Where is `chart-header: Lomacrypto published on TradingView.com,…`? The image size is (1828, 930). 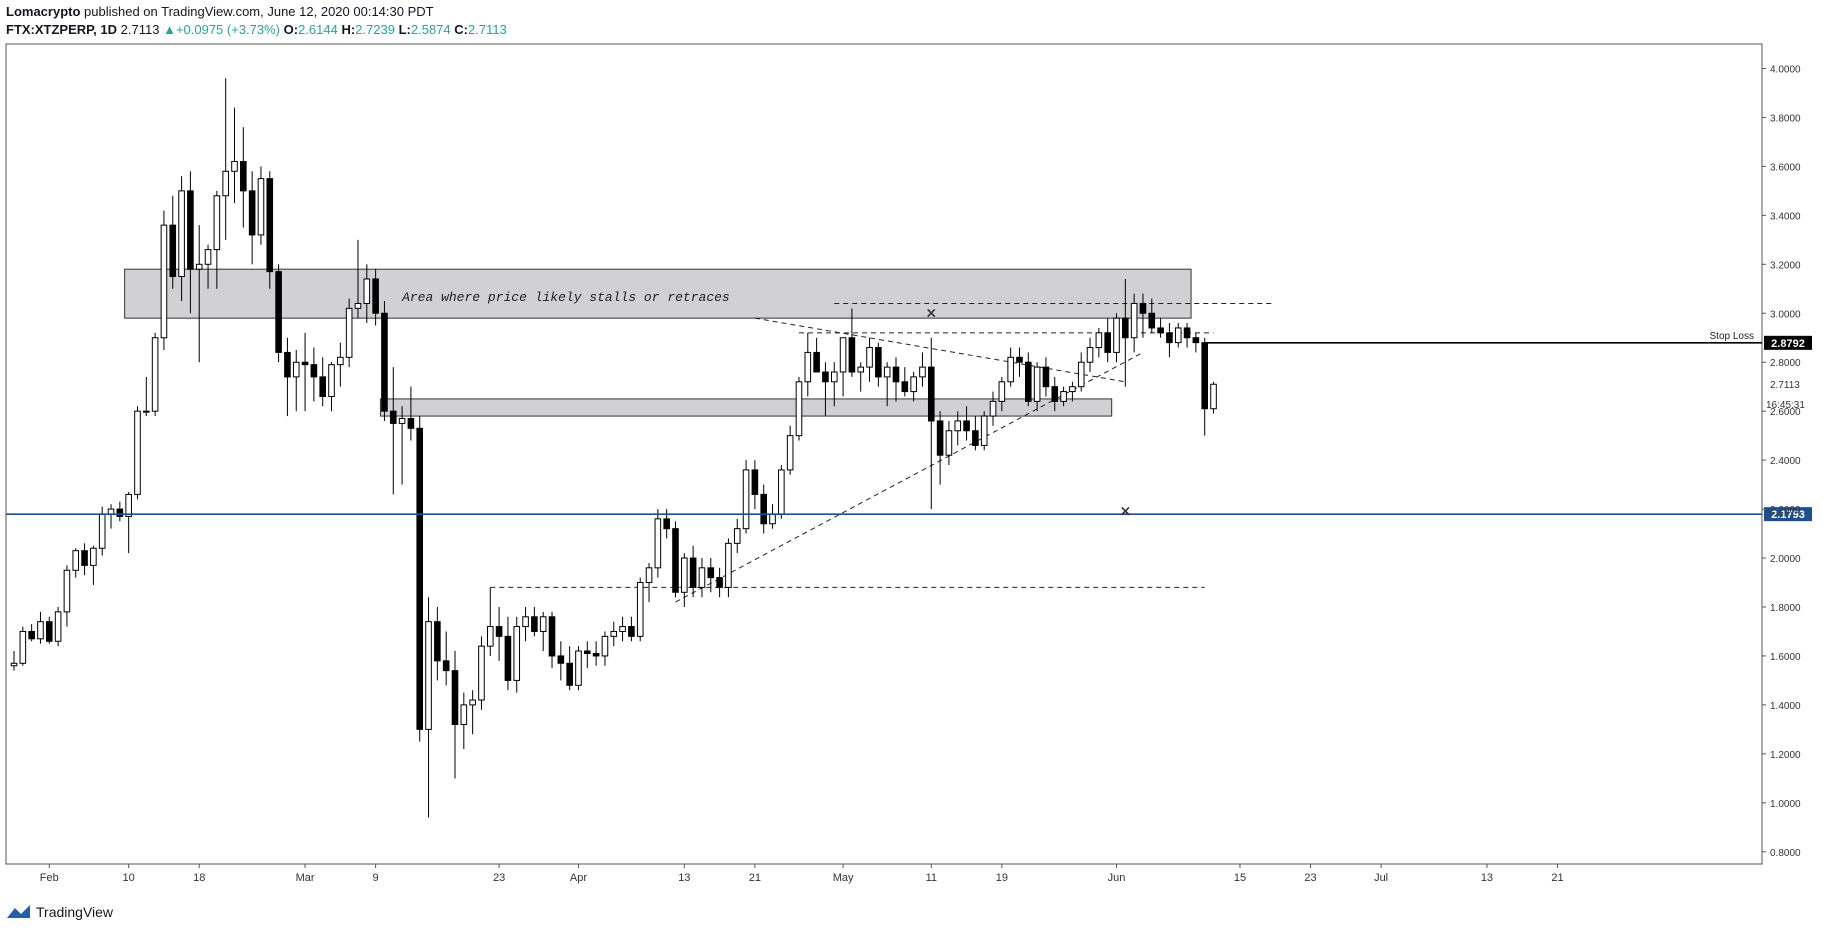
chart-header: Lomacrypto published on TradingView.com,… is located at coordinates (256, 21).